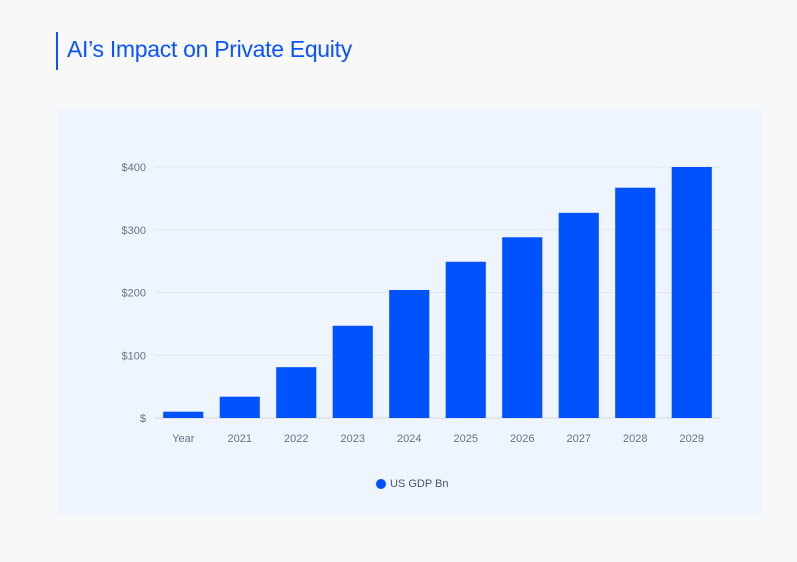  I want to click on legend: US GDP Bn, so click(412, 484).